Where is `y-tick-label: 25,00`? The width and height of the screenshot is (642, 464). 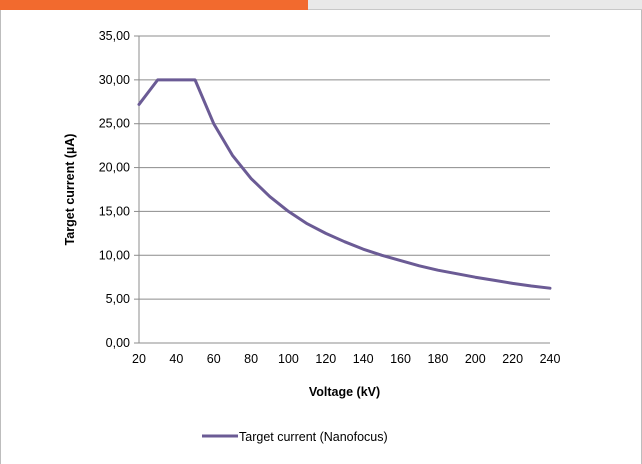 y-tick-label: 25,00 is located at coordinates (114, 124).